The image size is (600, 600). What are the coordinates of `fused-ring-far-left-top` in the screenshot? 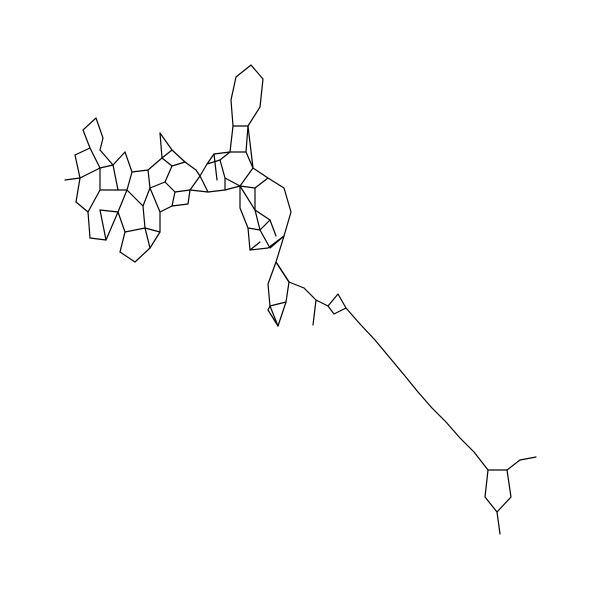 It's located at (93, 143).